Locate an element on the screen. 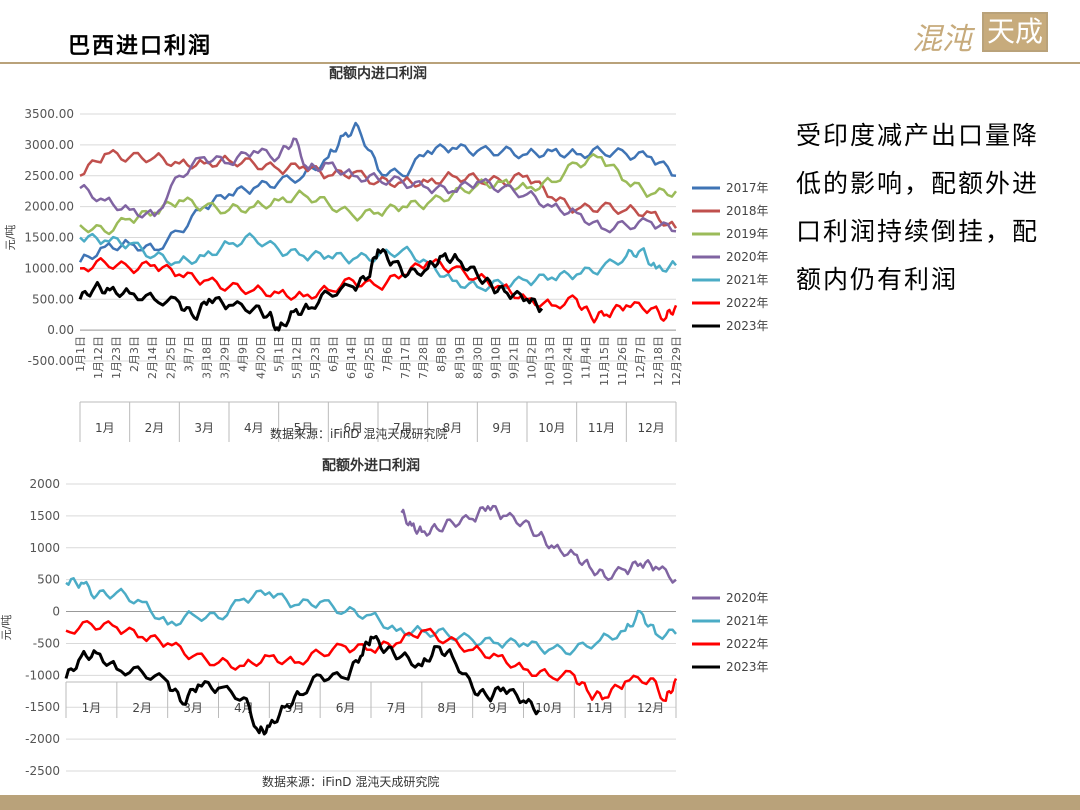 This screenshot has height=810, width=1080. y-tick-label: 2000 is located at coordinates (44, 484).